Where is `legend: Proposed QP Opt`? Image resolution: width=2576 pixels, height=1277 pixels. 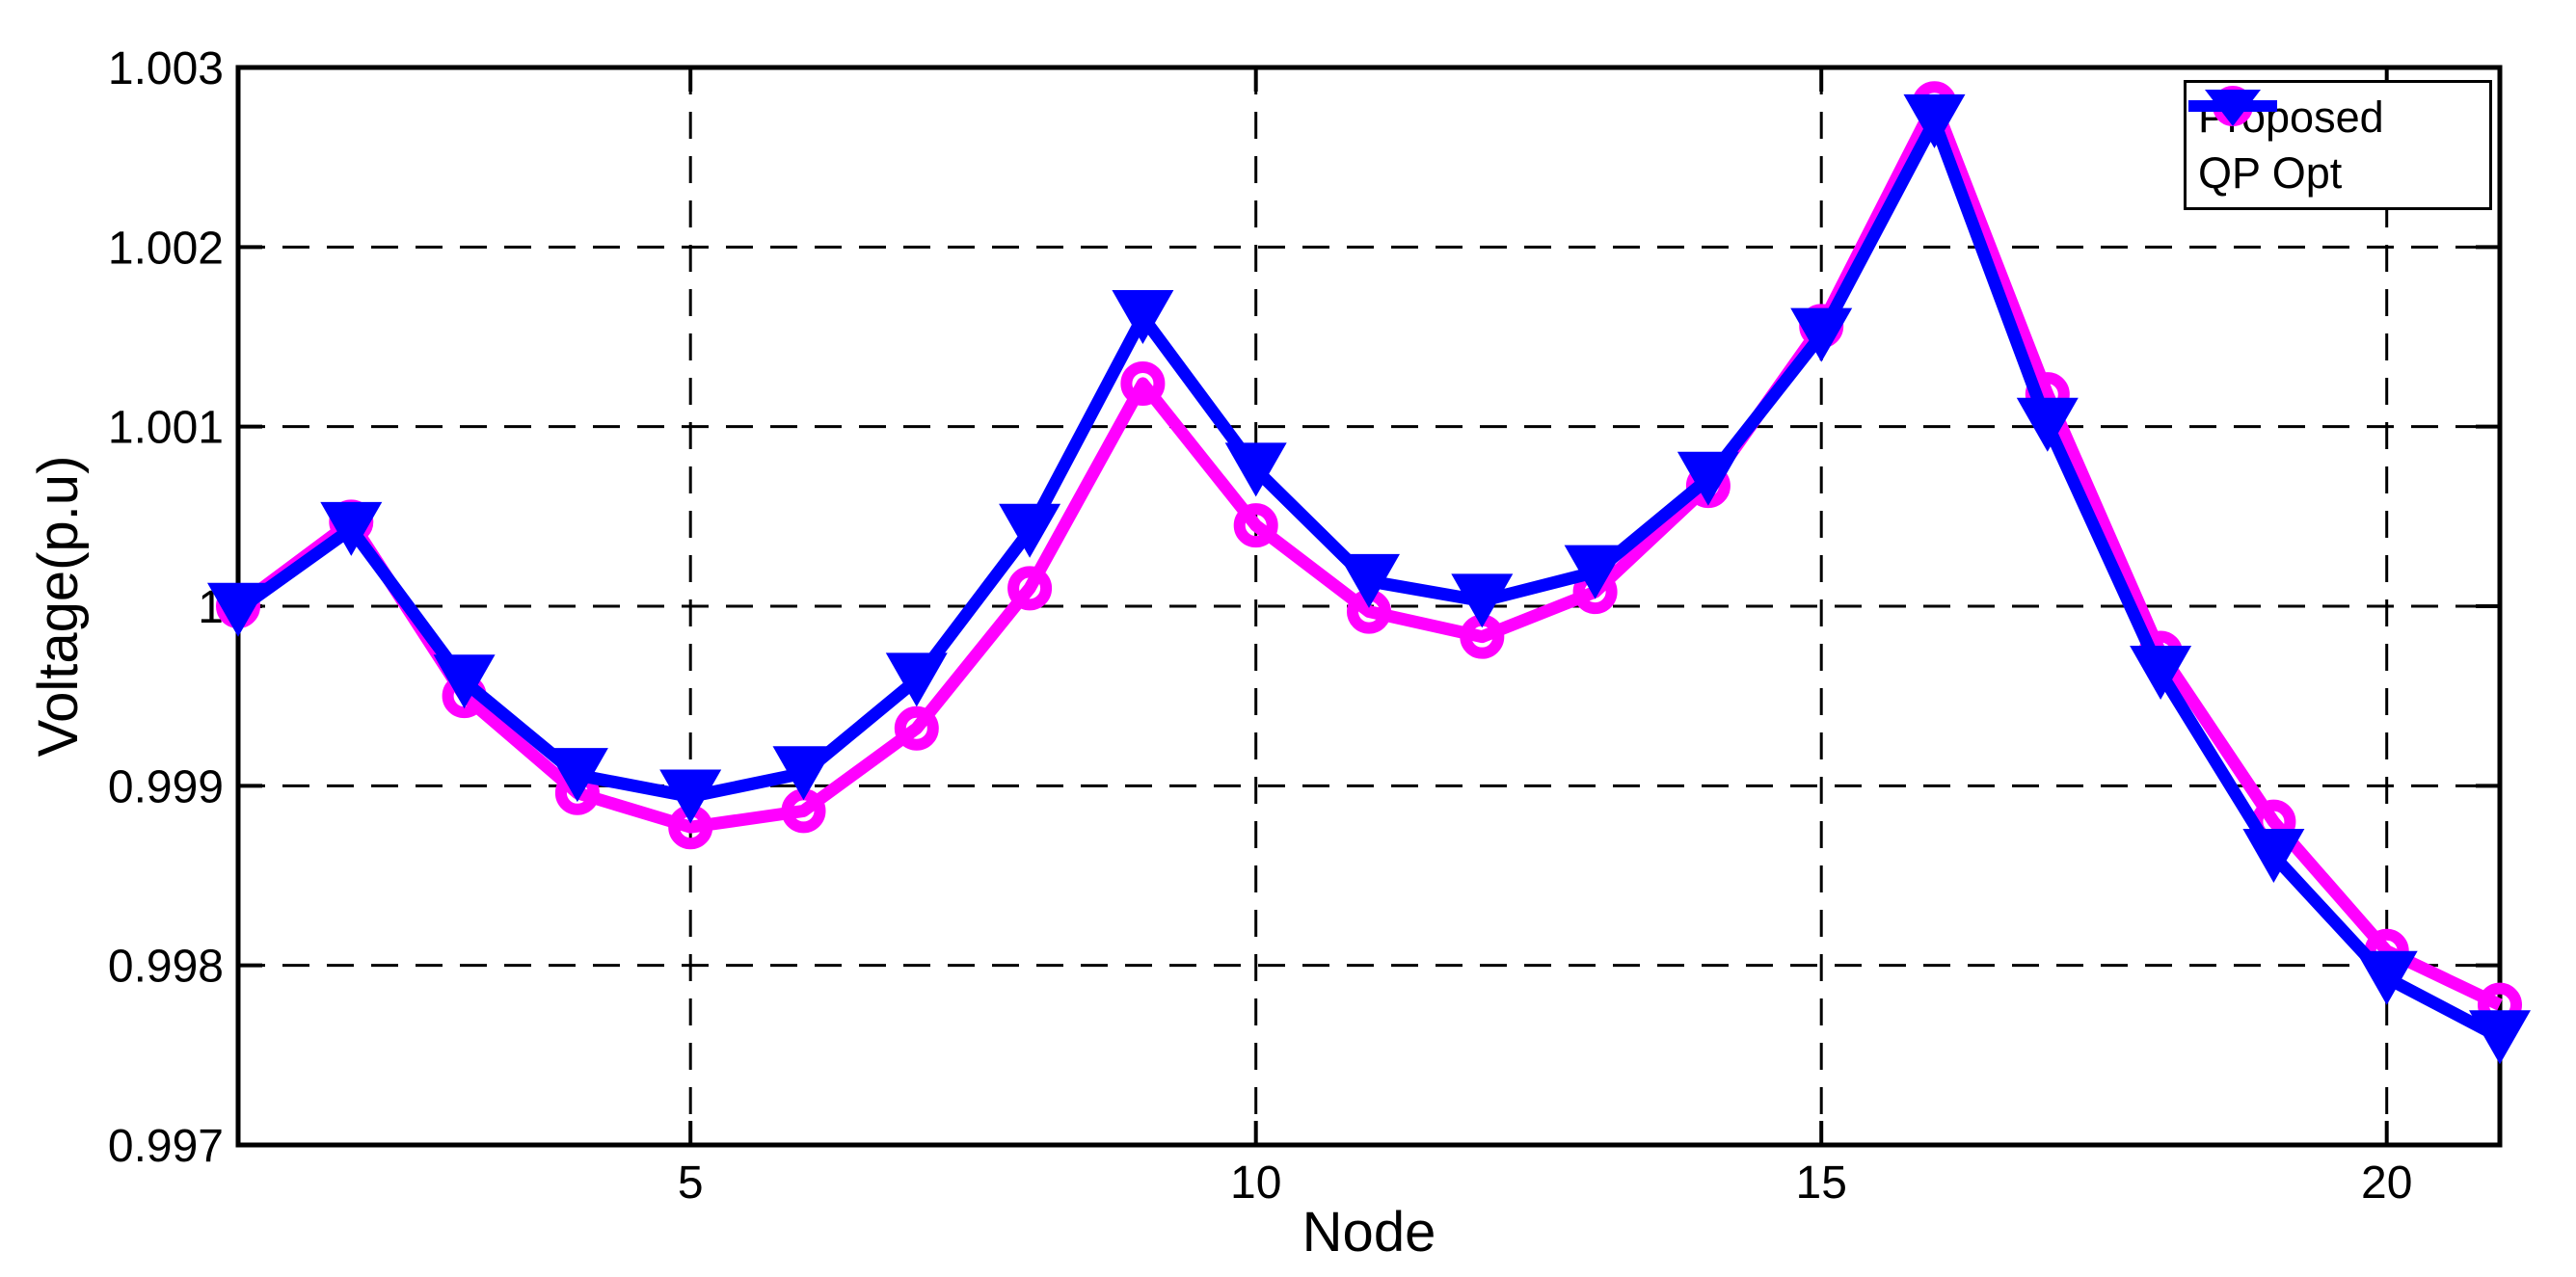 legend: Proposed QP Opt is located at coordinates (2338, 145).